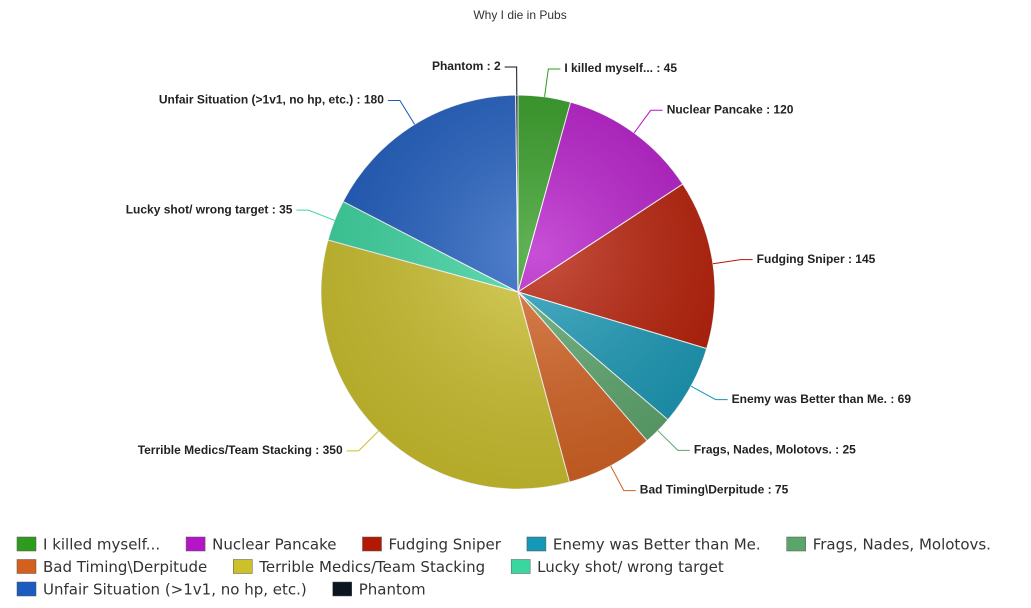 Image resolution: width=1031 pixels, height=608 pixels. I want to click on data-label: Terrible Medics/Team Stacking : 350, so click(240, 450).